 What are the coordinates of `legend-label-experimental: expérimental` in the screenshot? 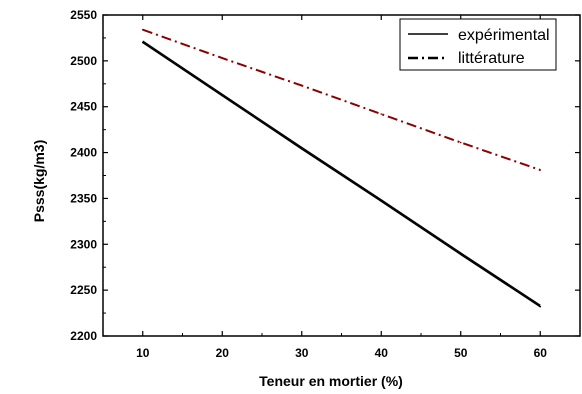 It's located at (504, 35).